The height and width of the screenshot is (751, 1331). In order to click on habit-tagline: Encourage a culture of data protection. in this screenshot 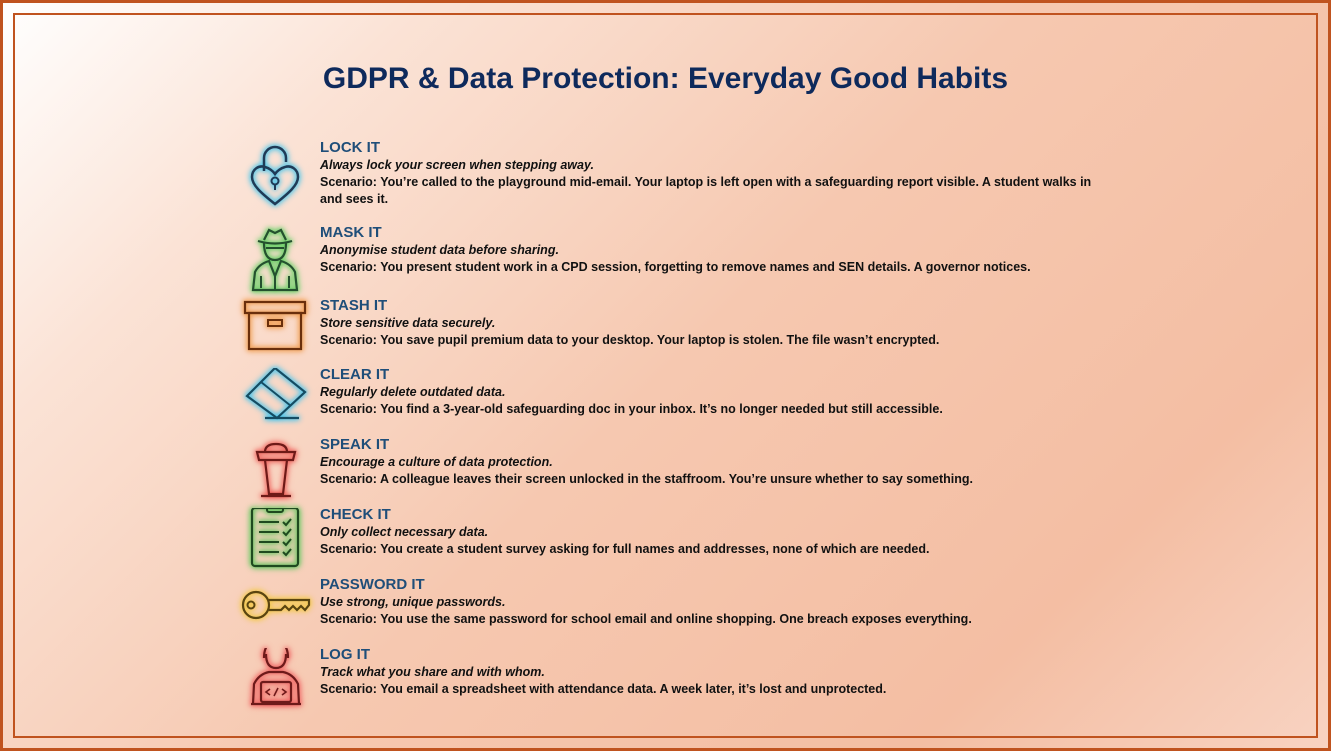, I will do `click(436, 462)`.